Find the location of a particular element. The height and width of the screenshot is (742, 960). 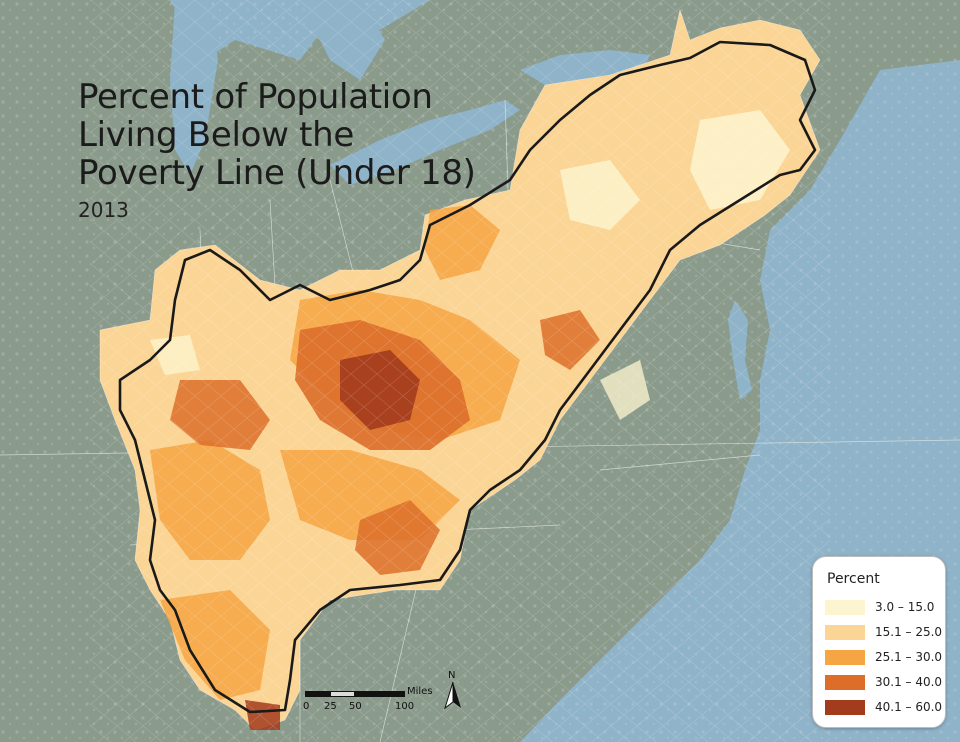

legend-label: 15.1 – 25.0 is located at coordinates (909, 632).